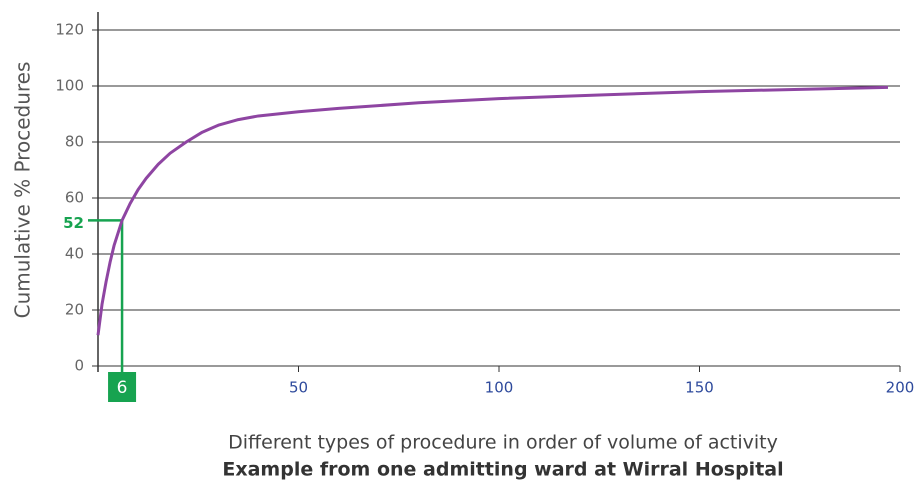  What do you see at coordinates (499, 388) in the screenshot?
I see `x-tick-label: 100` at bounding box center [499, 388].